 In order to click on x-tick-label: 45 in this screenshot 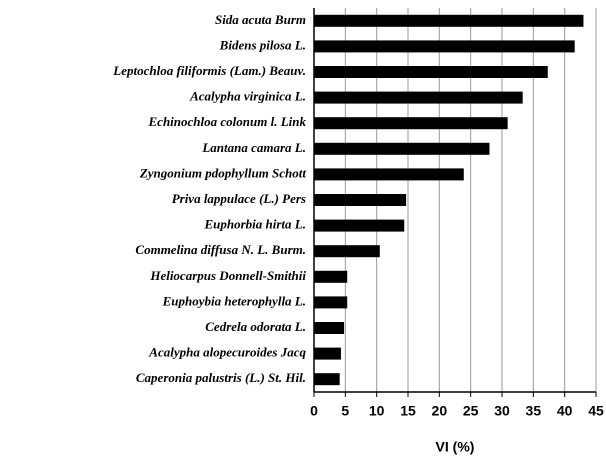, I will do `click(596, 411)`.